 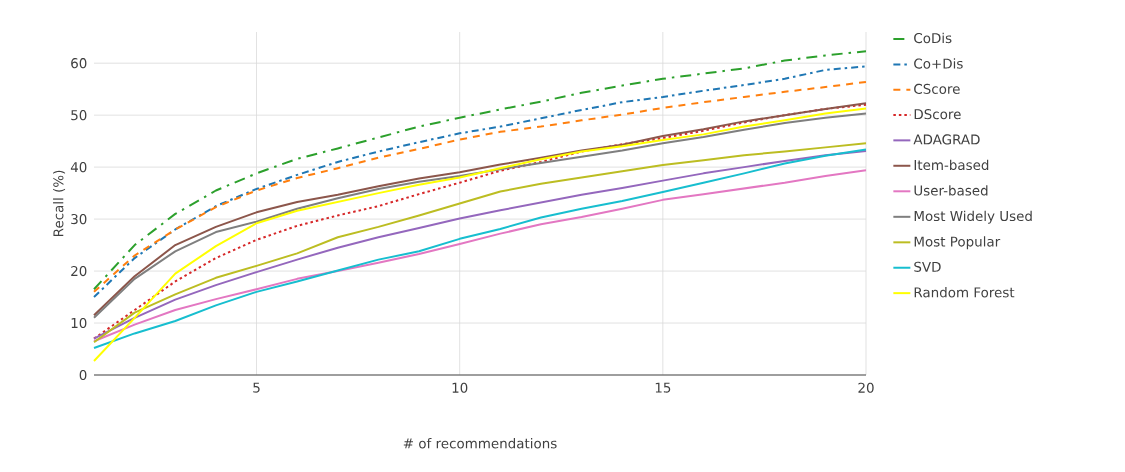 I want to click on legend-label: ADAGRAD, so click(x=946, y=139).